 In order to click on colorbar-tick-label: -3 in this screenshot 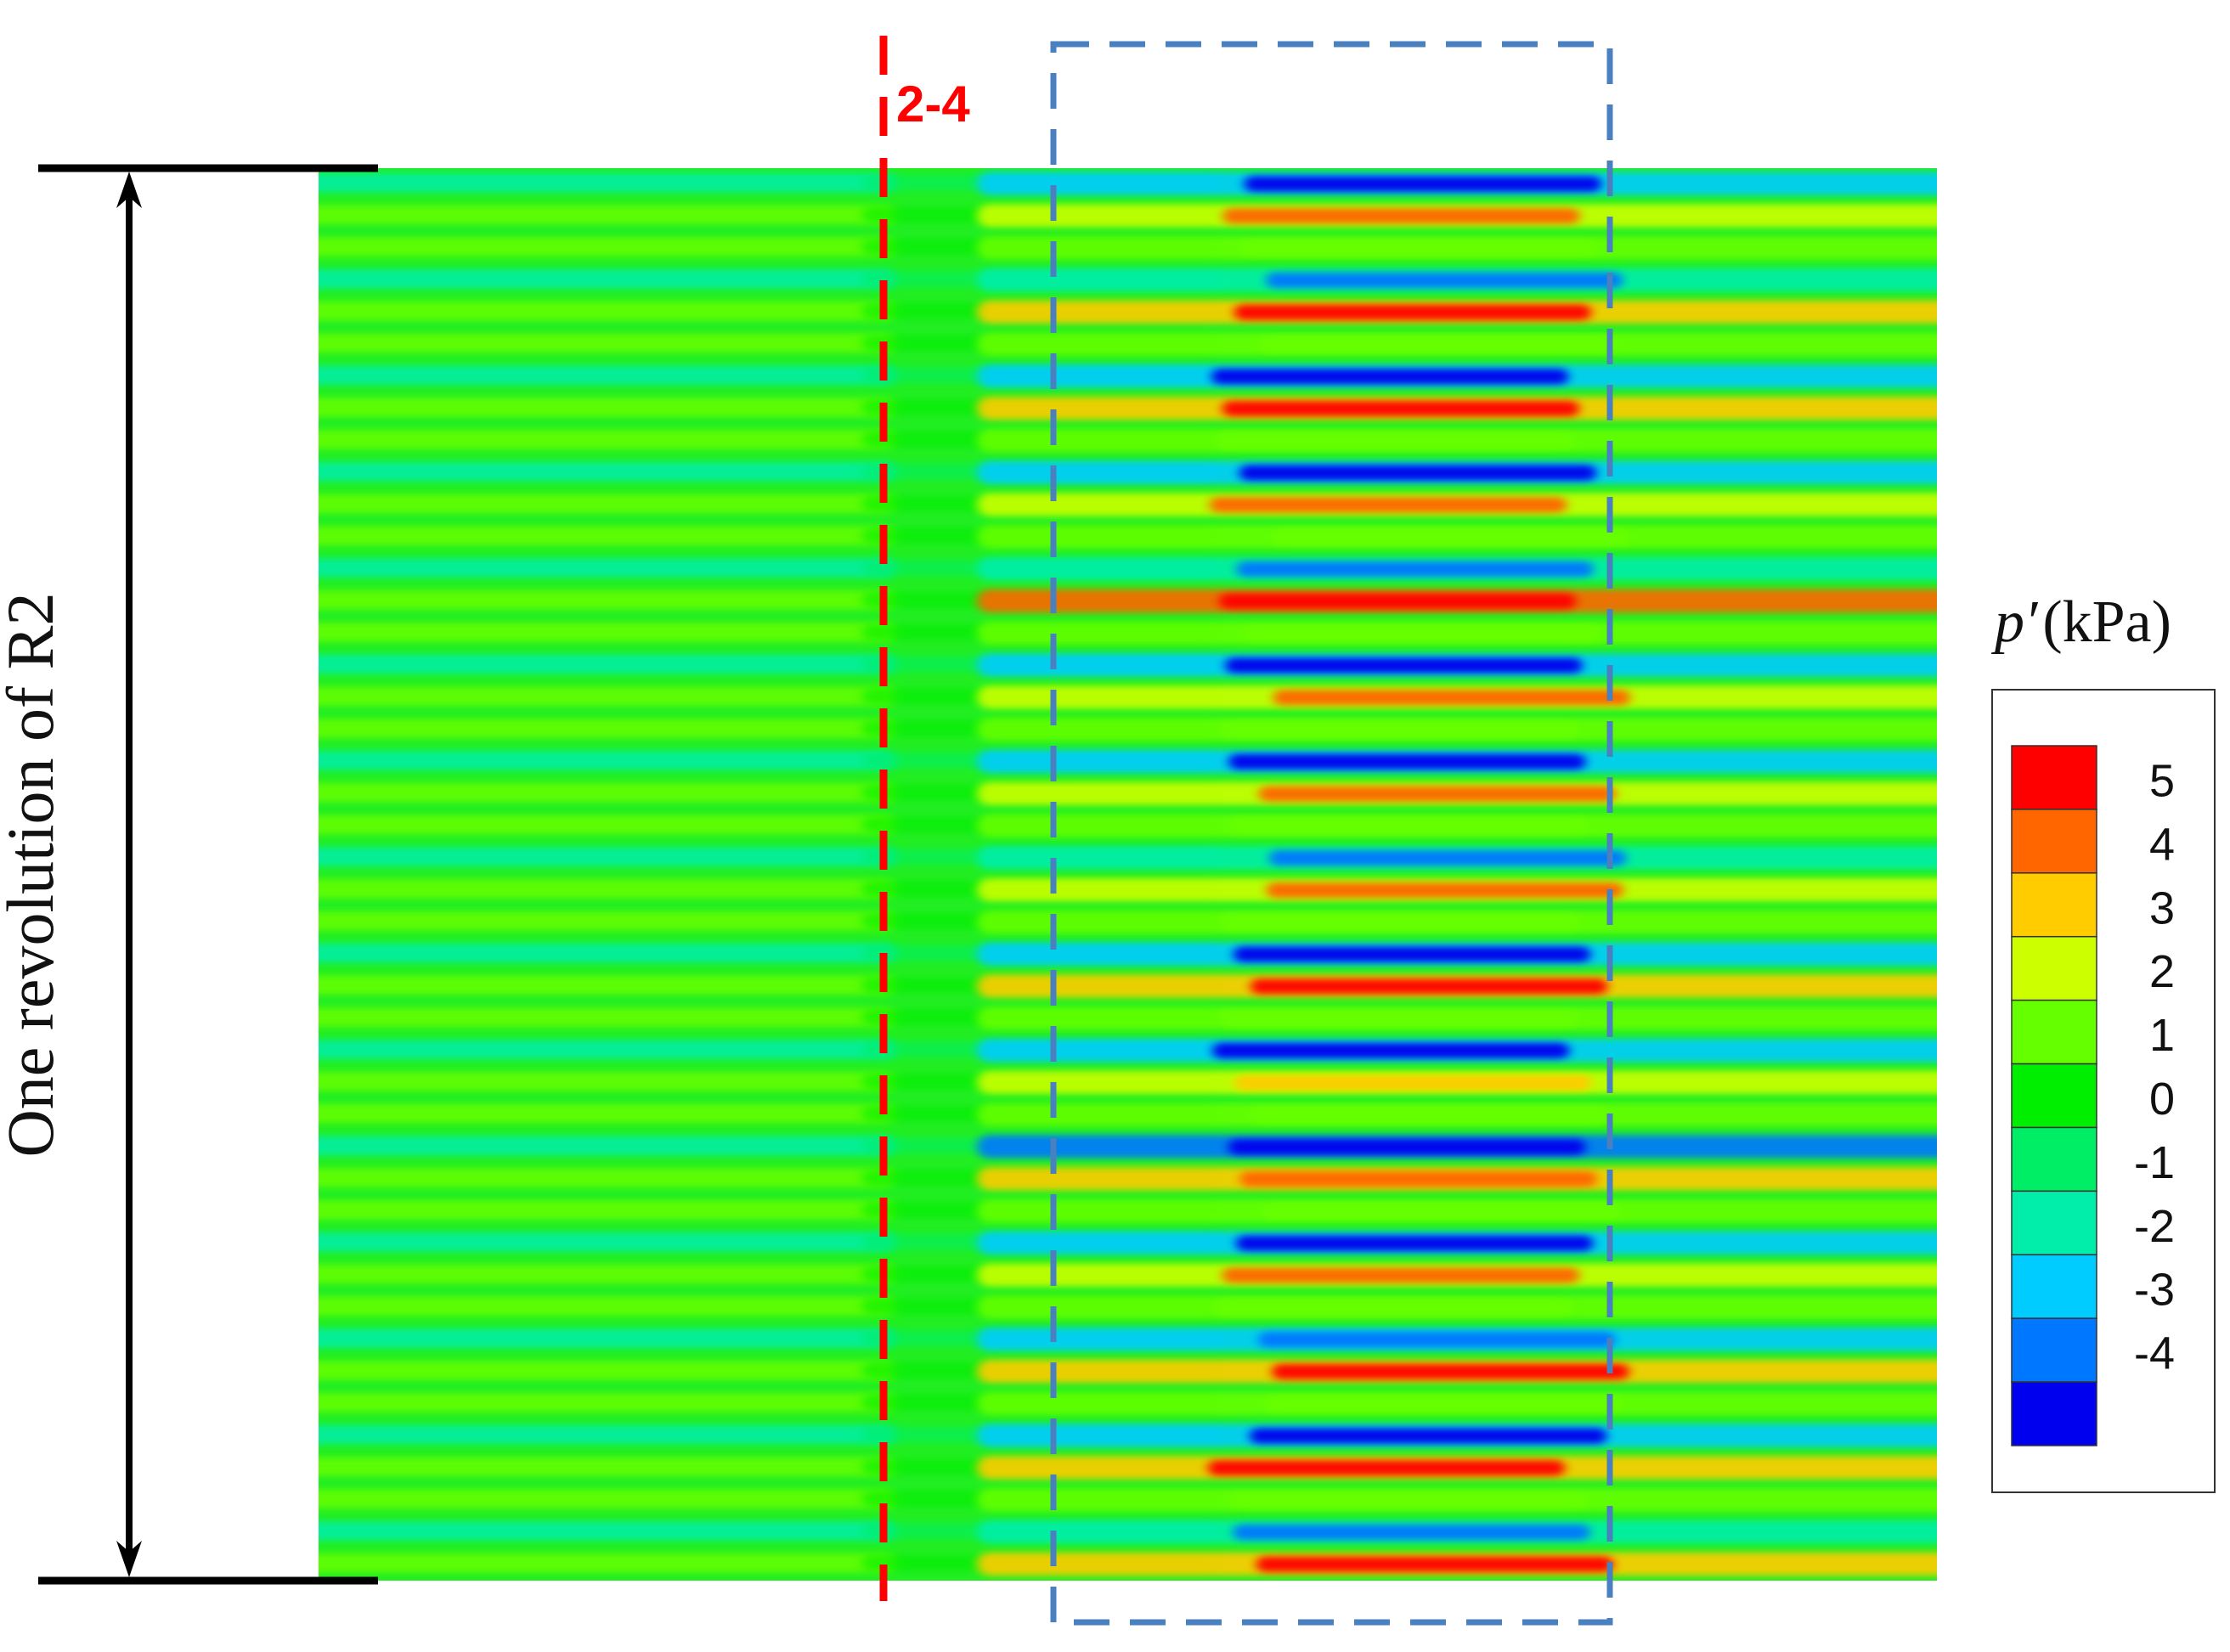, I will do `click(2154, 1290)`.